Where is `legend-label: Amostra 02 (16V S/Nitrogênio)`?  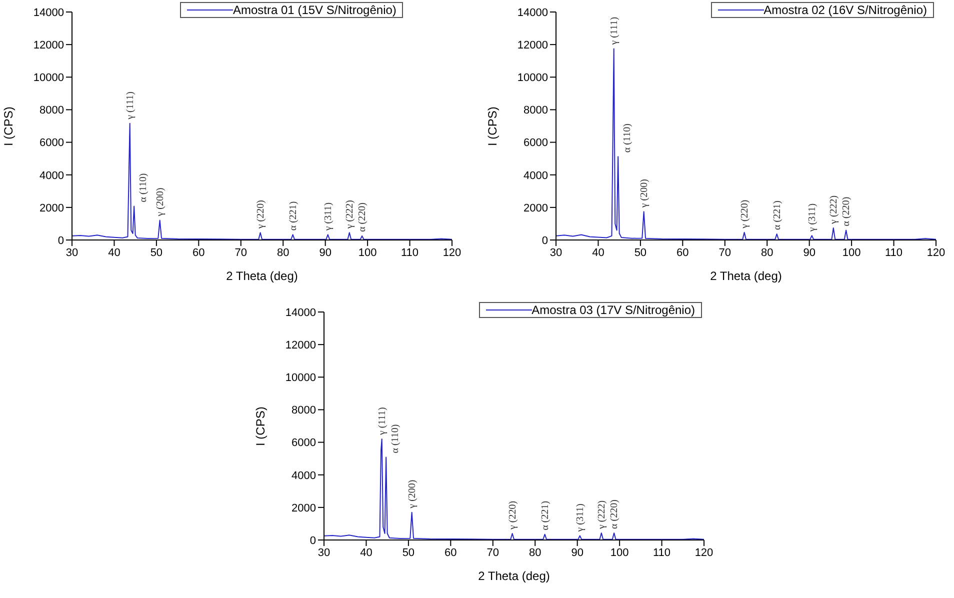
legend-label: Amostra 02 (16V S/Nitrogênio) is located at coordinates (845, 10).